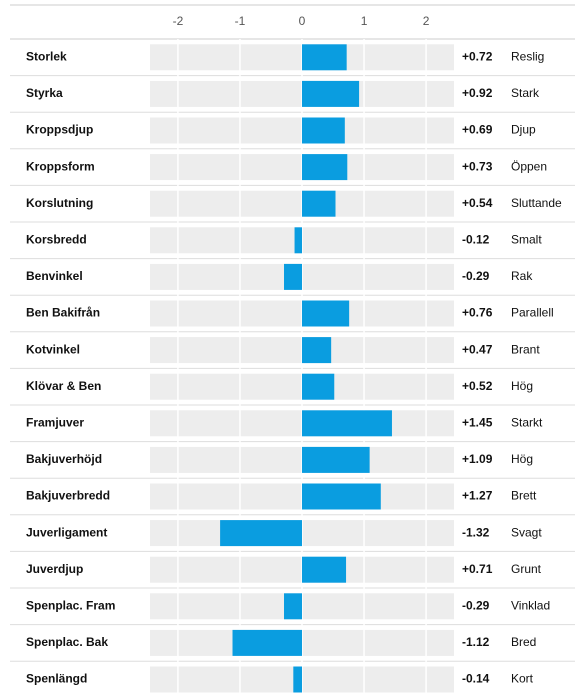  I want to click on value-label: +0.54, so click(477, 203).